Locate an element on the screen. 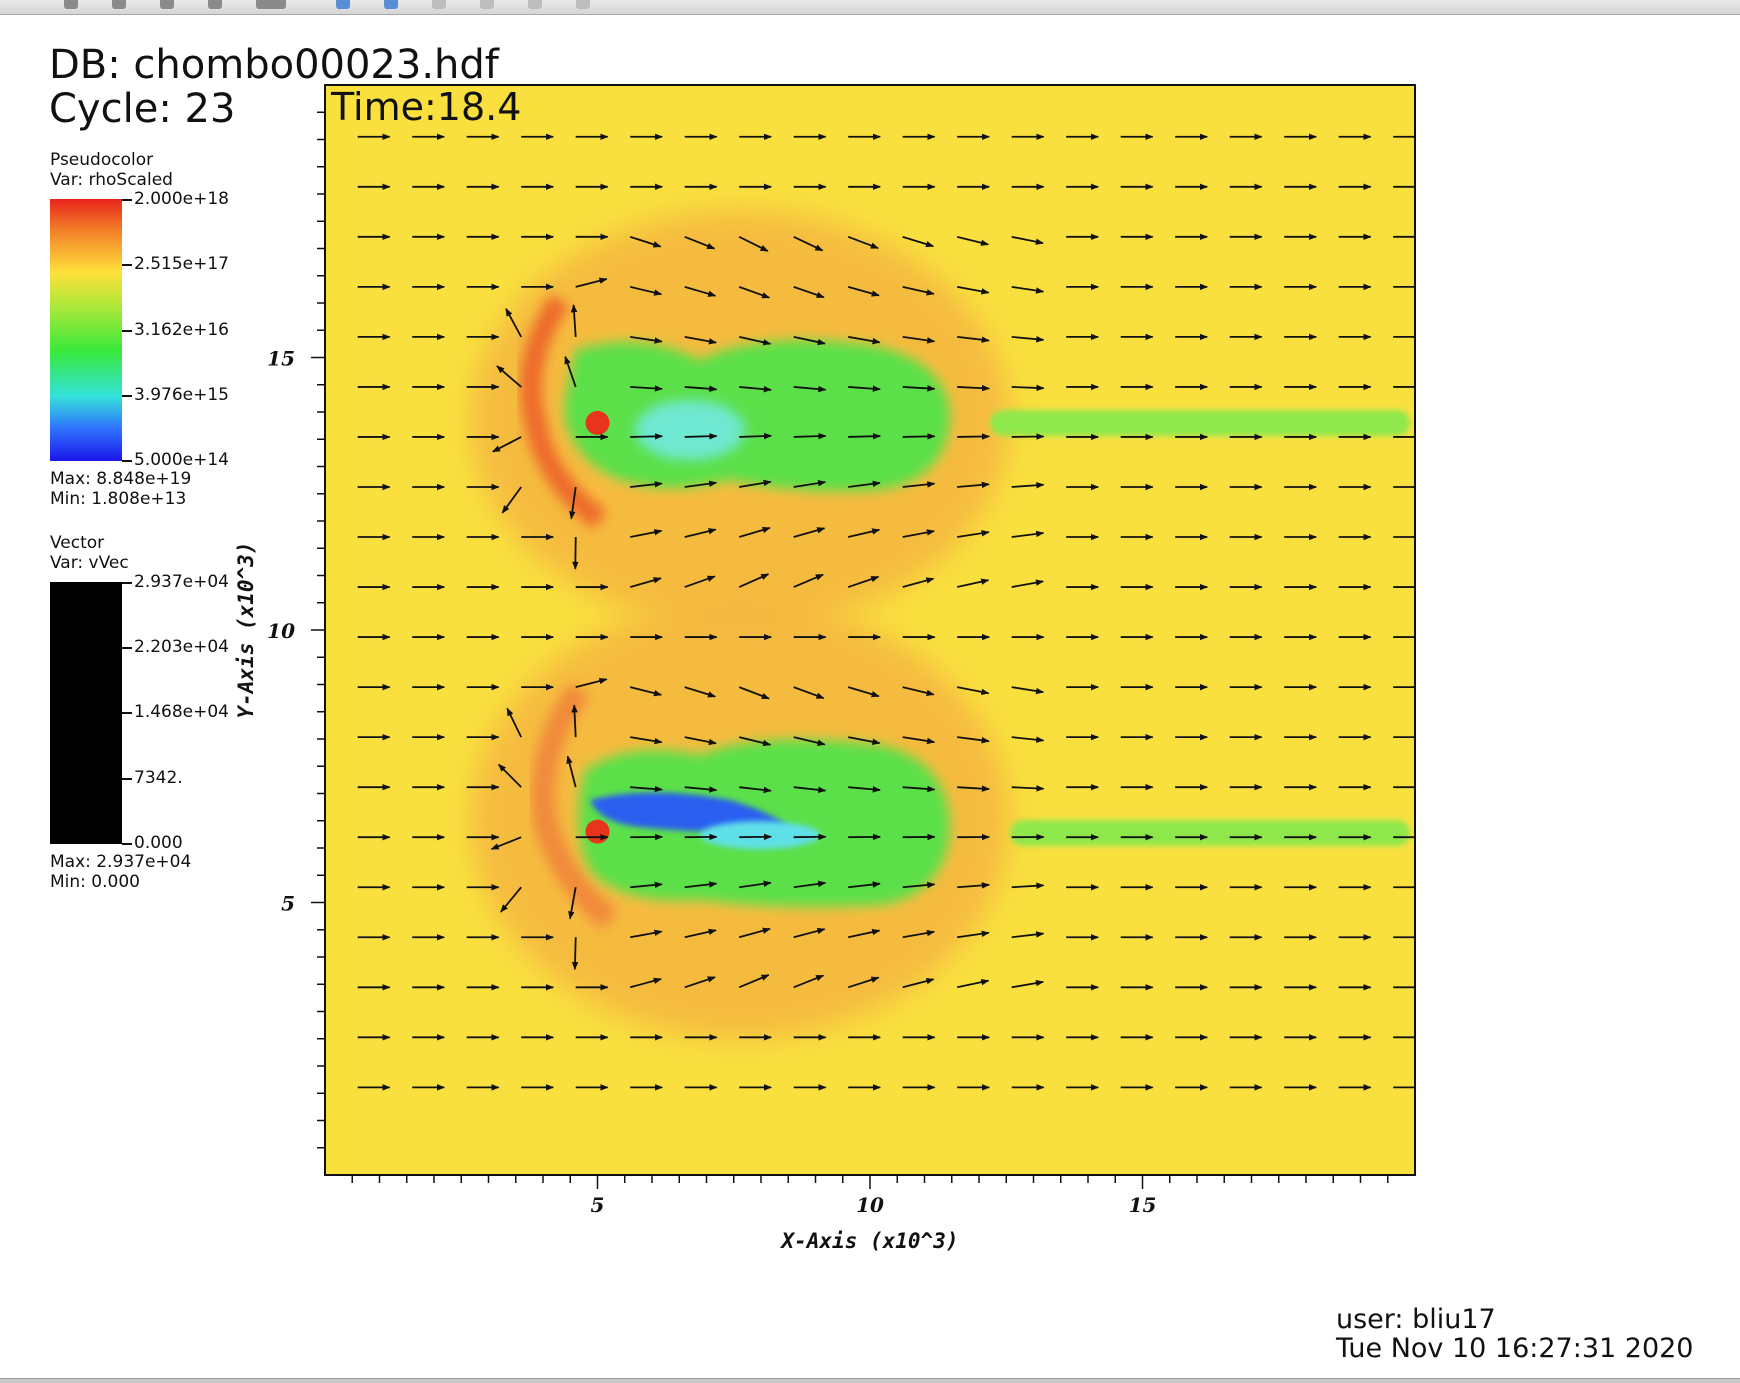 The image size is (1740, 1383). x-axis: 5 10 15 is located at coordinates (870, 1196).